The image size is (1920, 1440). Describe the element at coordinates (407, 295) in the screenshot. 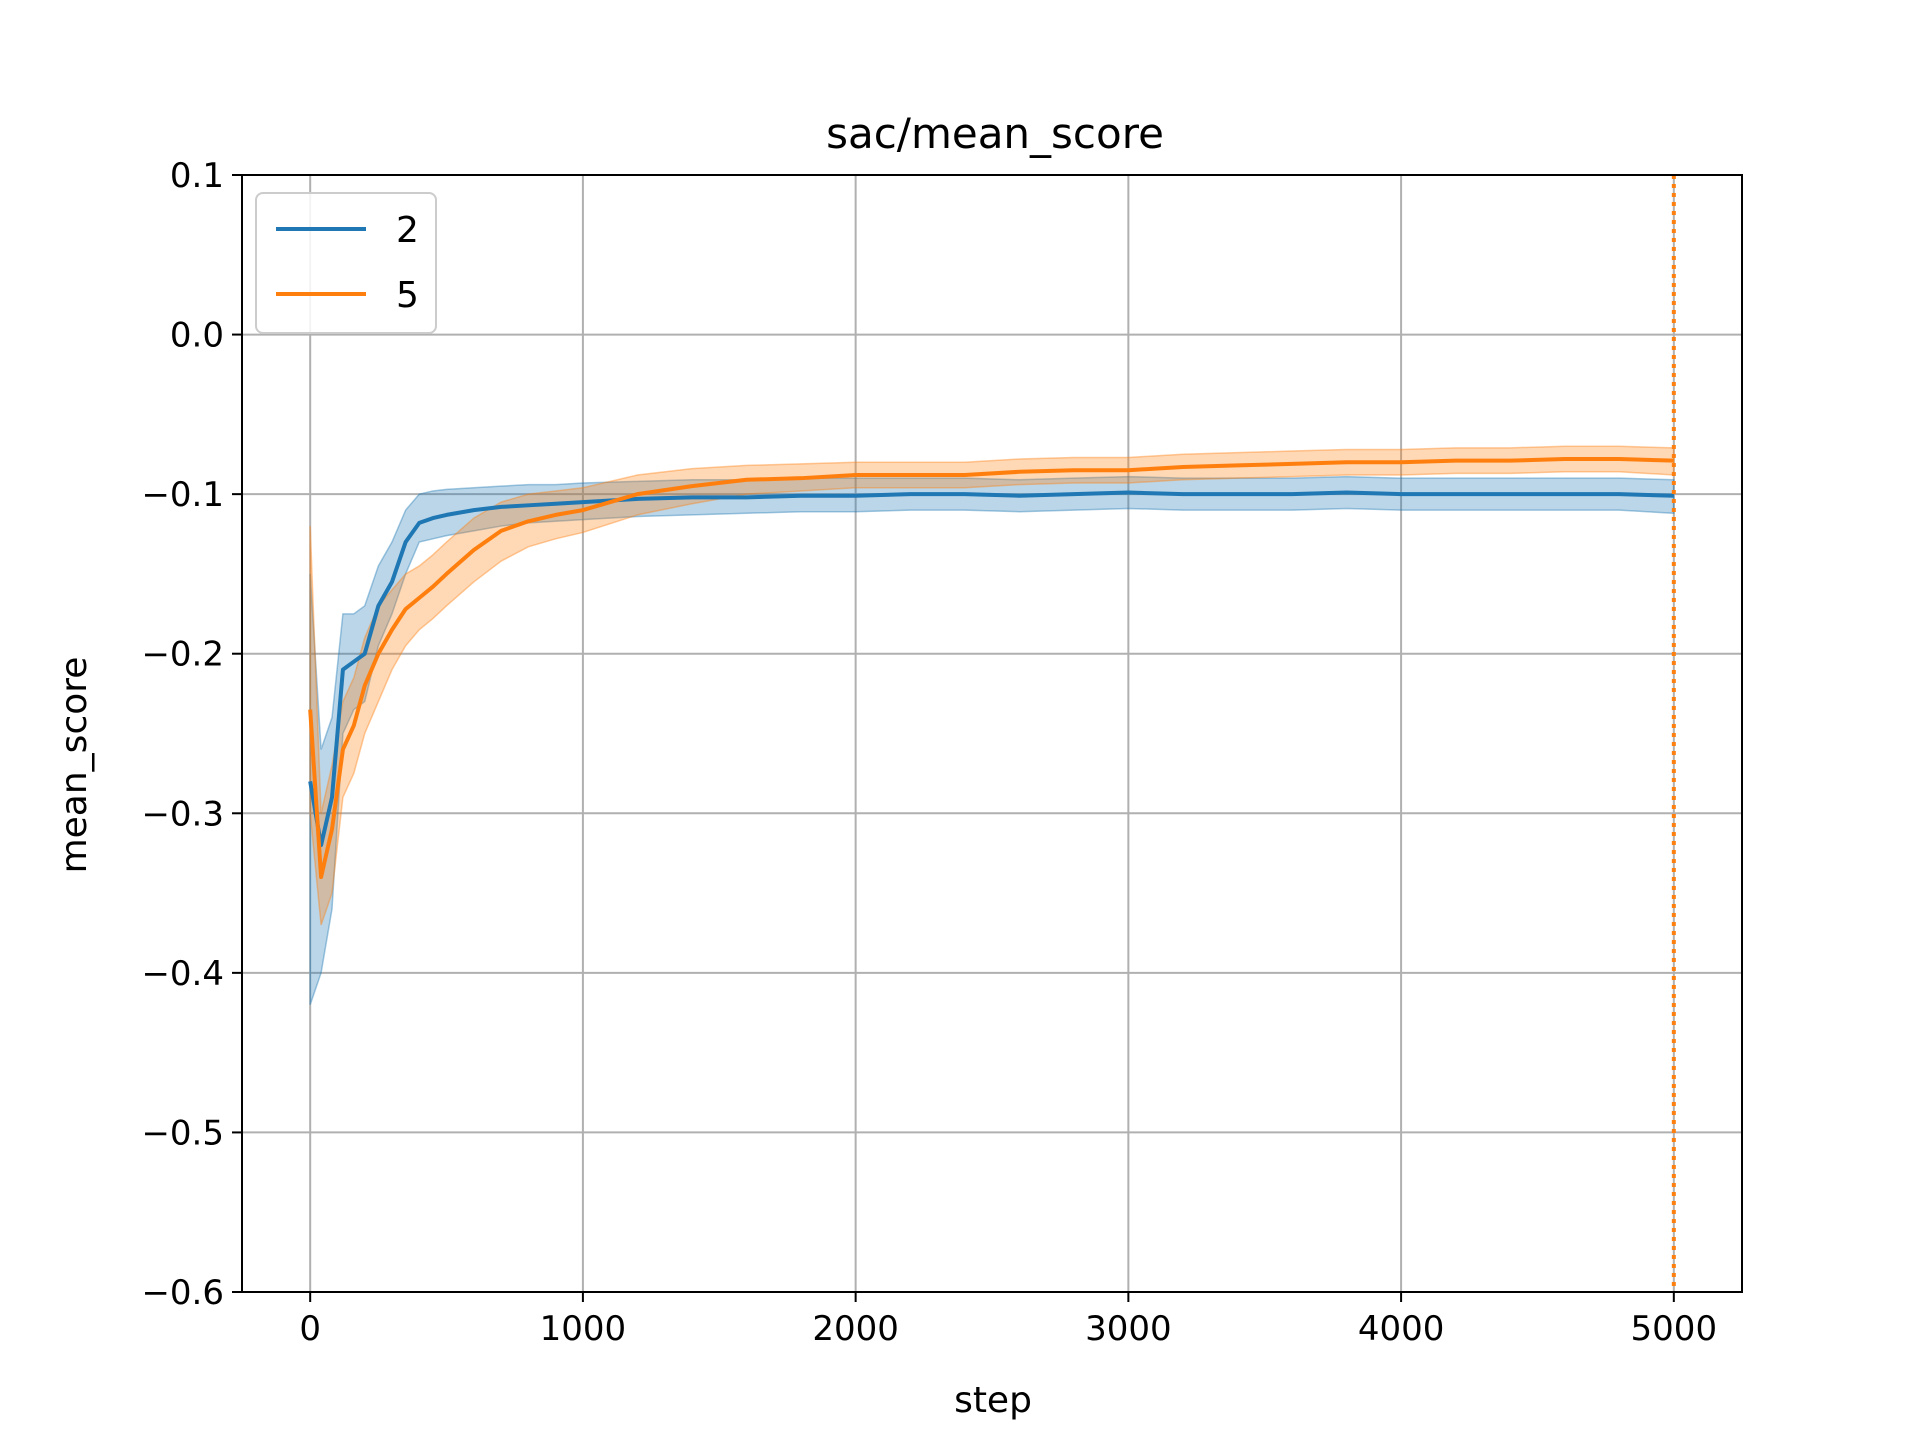

I see `legend-label-5: 5` at that location.